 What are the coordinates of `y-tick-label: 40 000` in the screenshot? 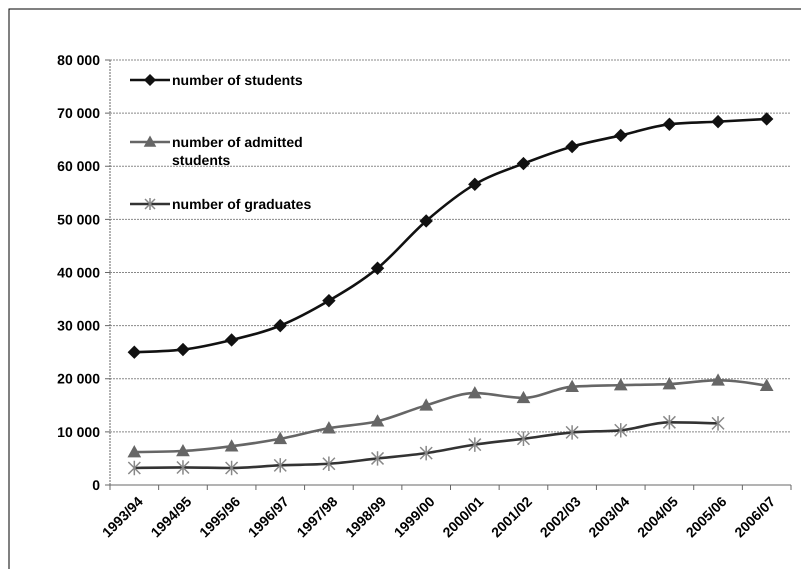 It's located at (78, 272).